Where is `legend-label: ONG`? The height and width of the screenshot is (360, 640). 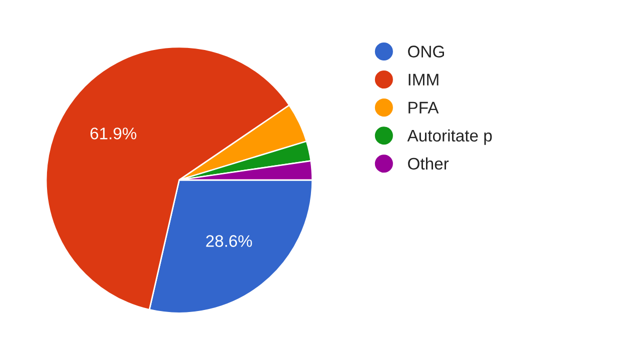 legend-label: ONG is located at coordinates (426, 52).